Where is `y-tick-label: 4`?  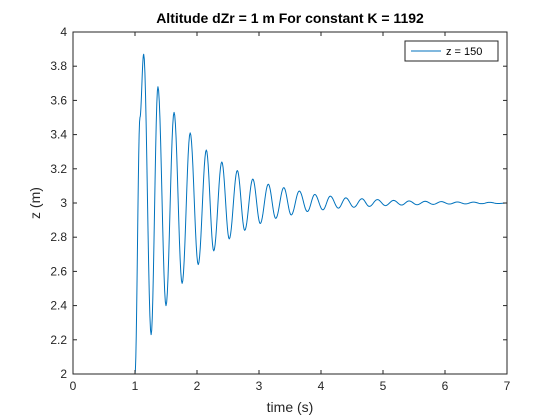 y-tick-label: 4 is located at coordinates (63, 32).